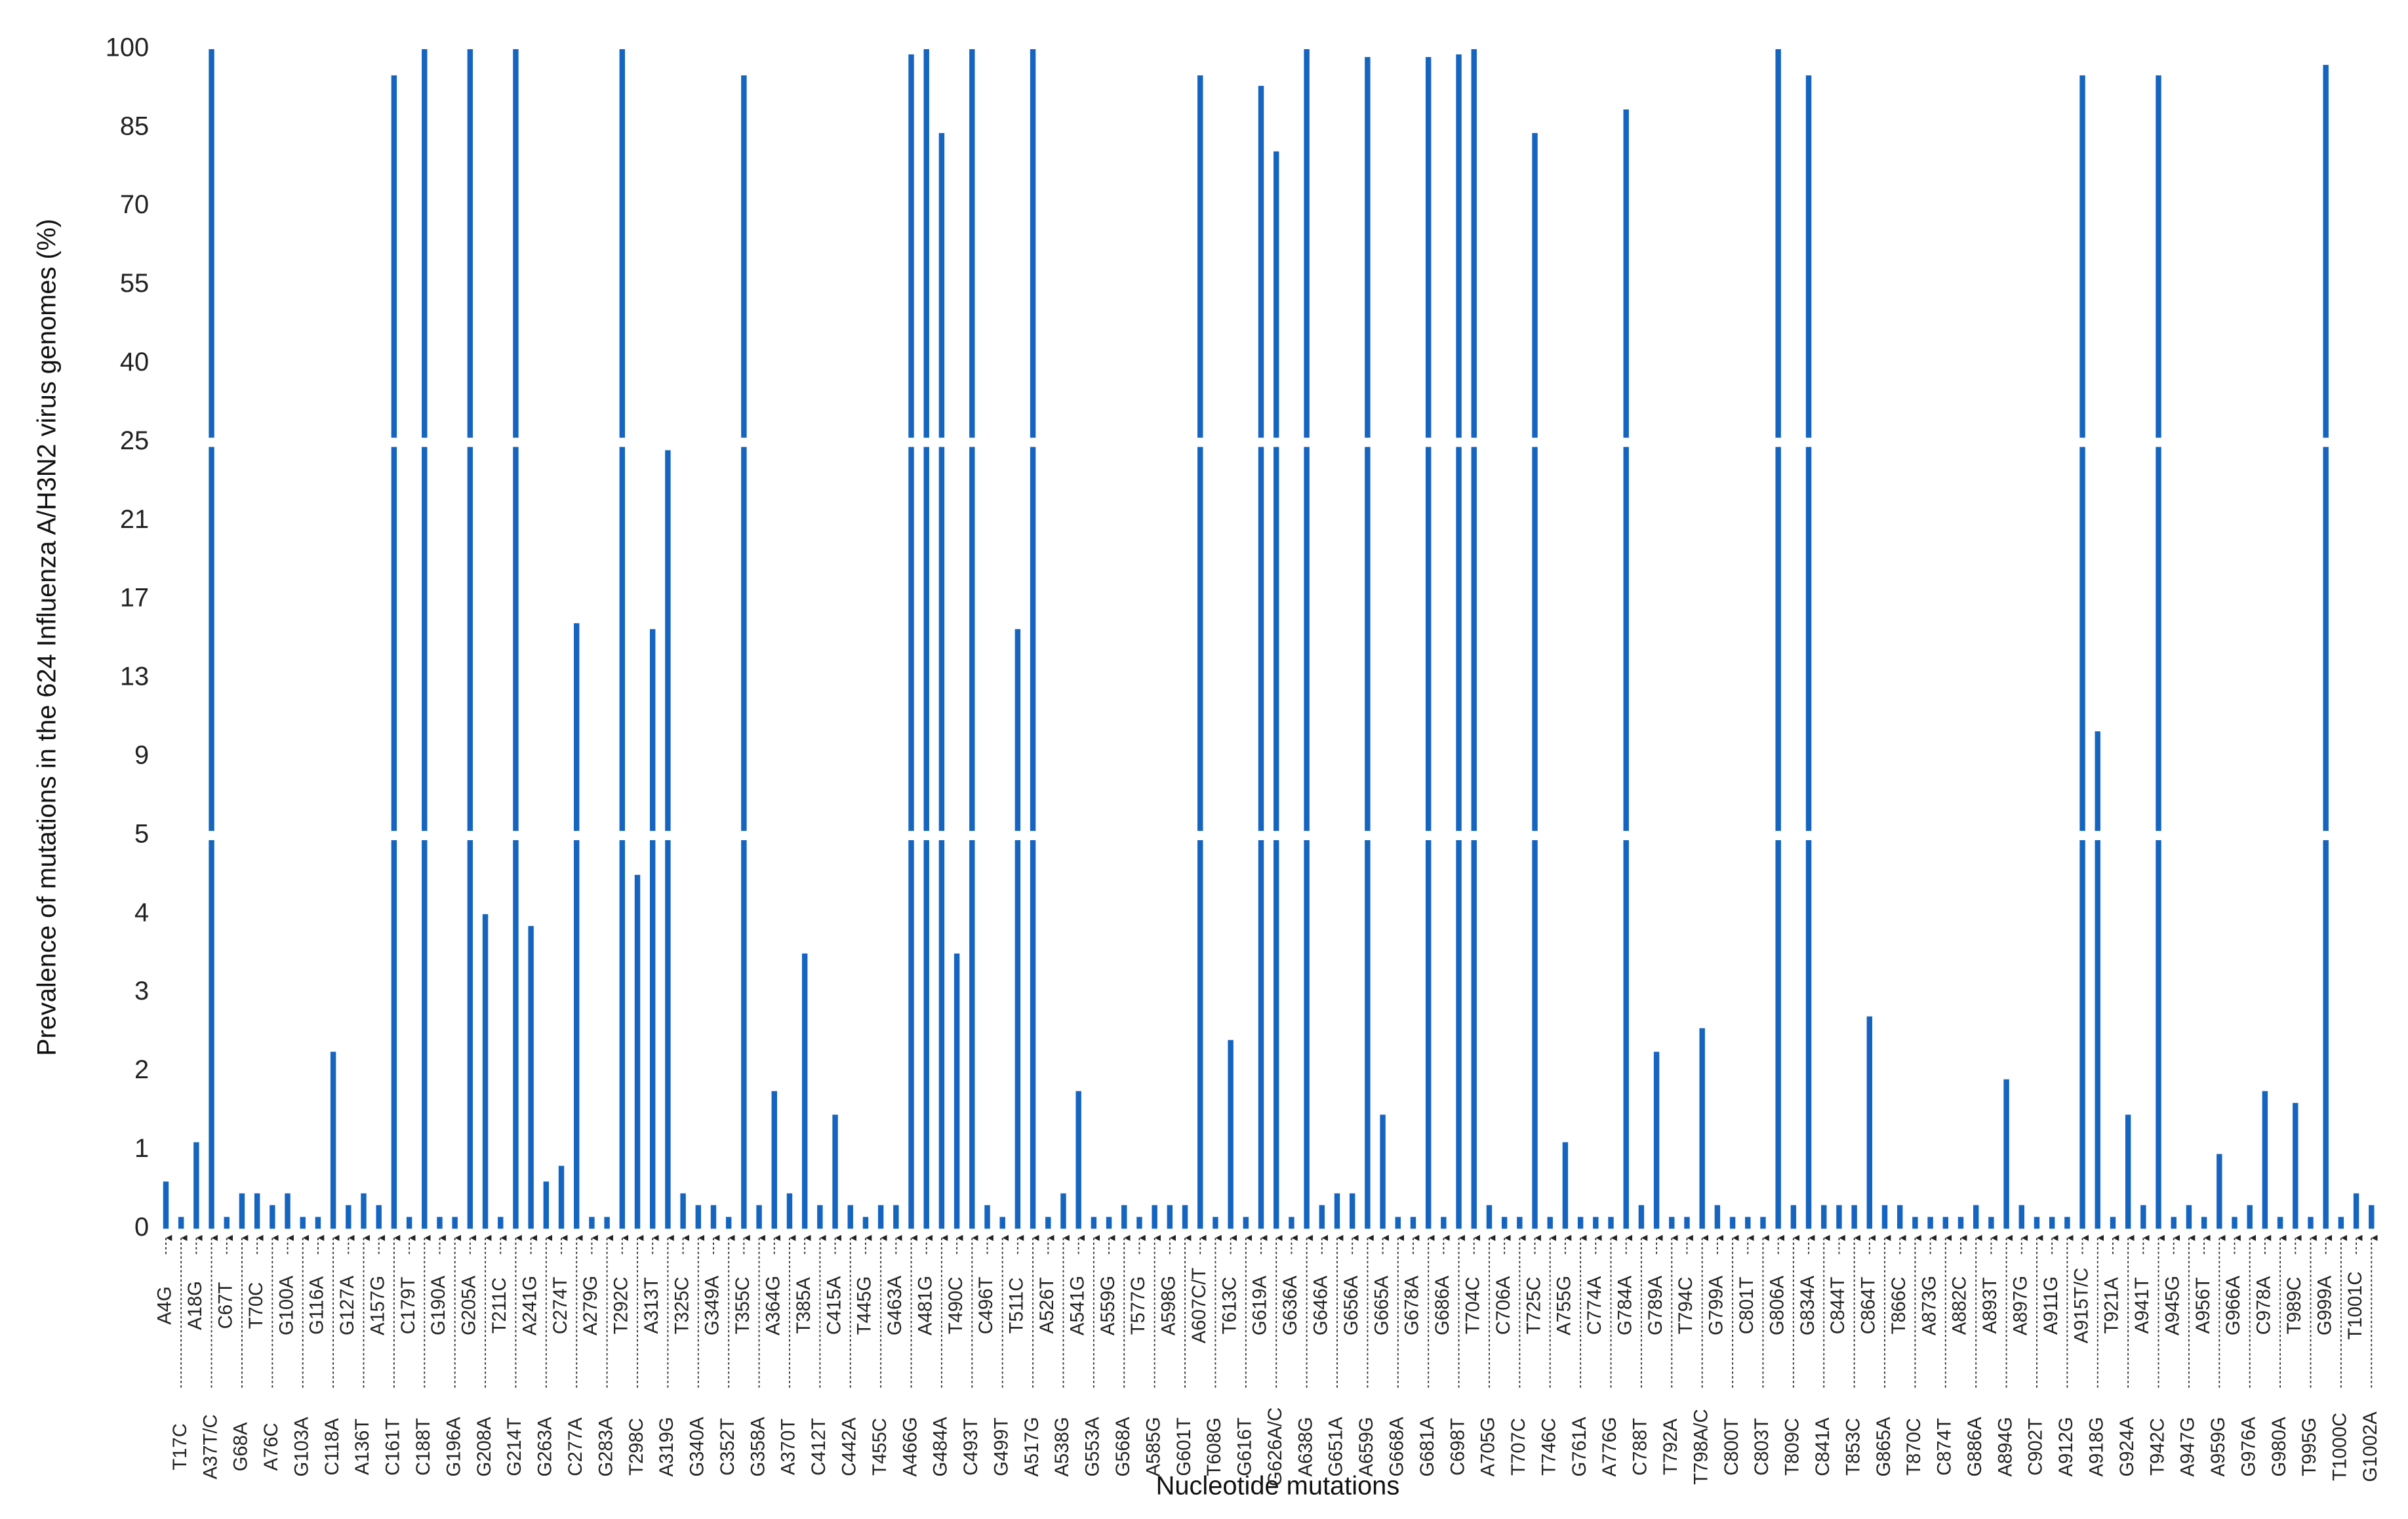  What do you see at coordinates (911, 1446) in the screenshot?
I see `x-tick-label: A466G` at bounding box center [911, 1446].